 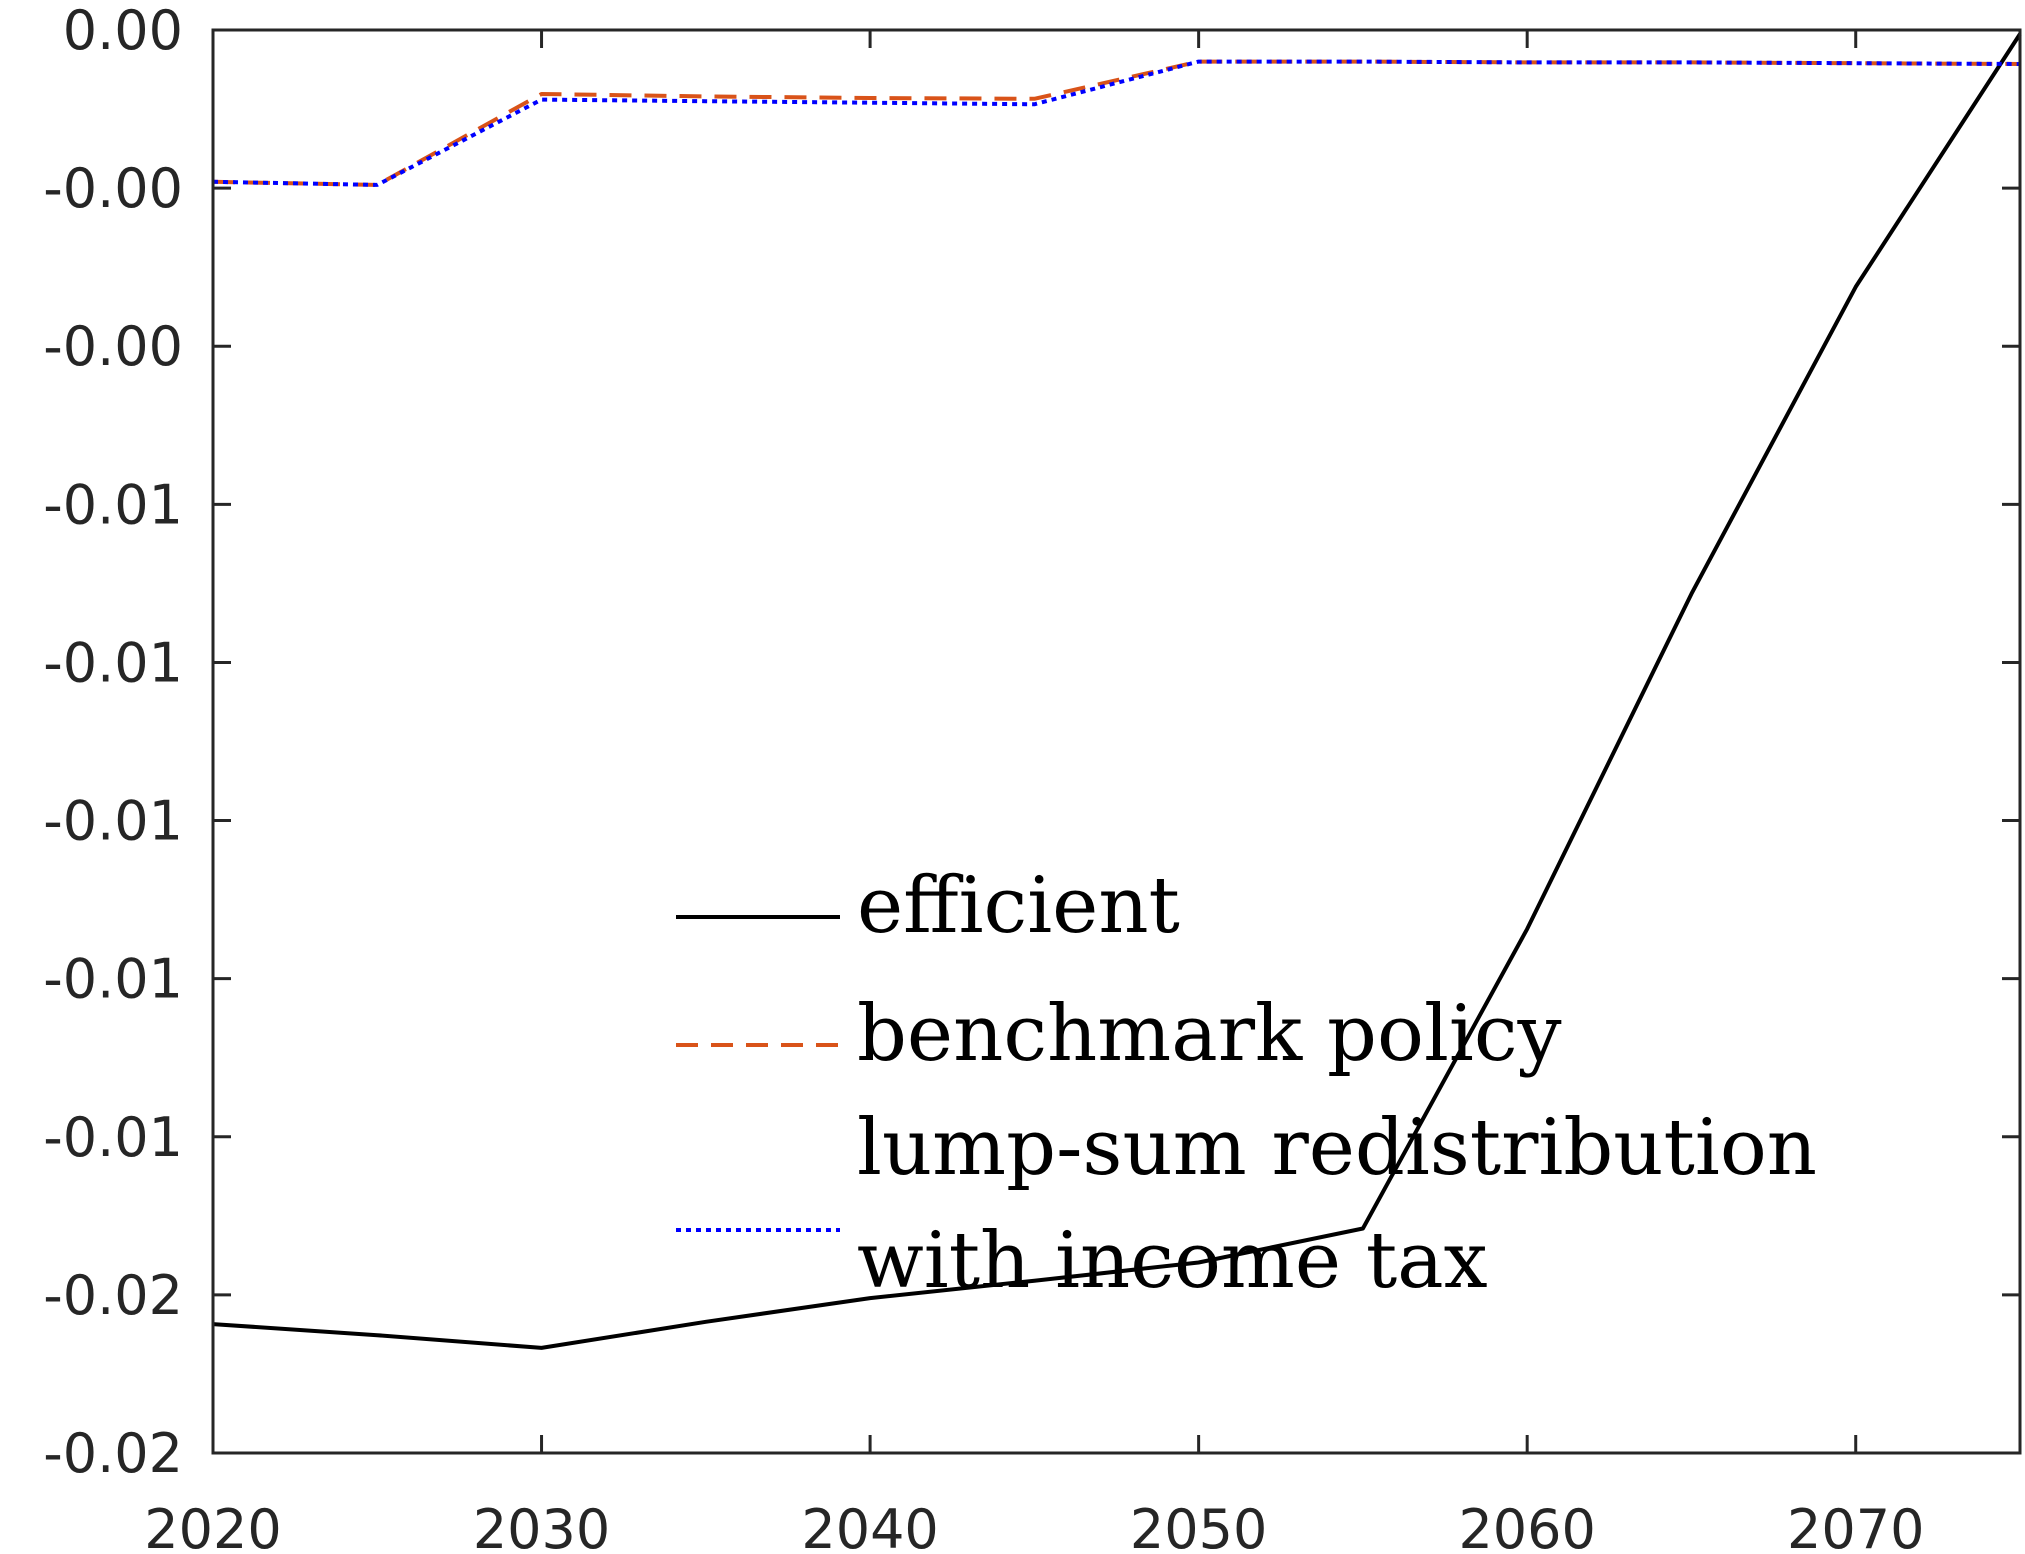 What do you see at coordinates (1198, 1526) in the screenshot?
I see `x-tick-label: 2050` at bounding box center [1198, 1526].